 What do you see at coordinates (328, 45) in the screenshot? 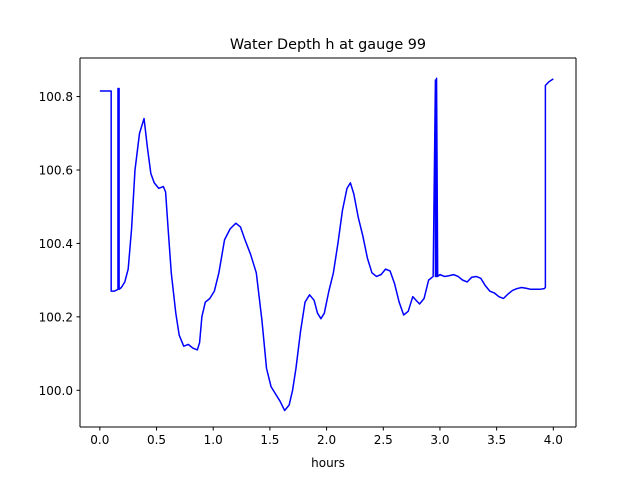
I see `chart-title: Water Depth h at gauge 99` at bounding box center [328, 45].